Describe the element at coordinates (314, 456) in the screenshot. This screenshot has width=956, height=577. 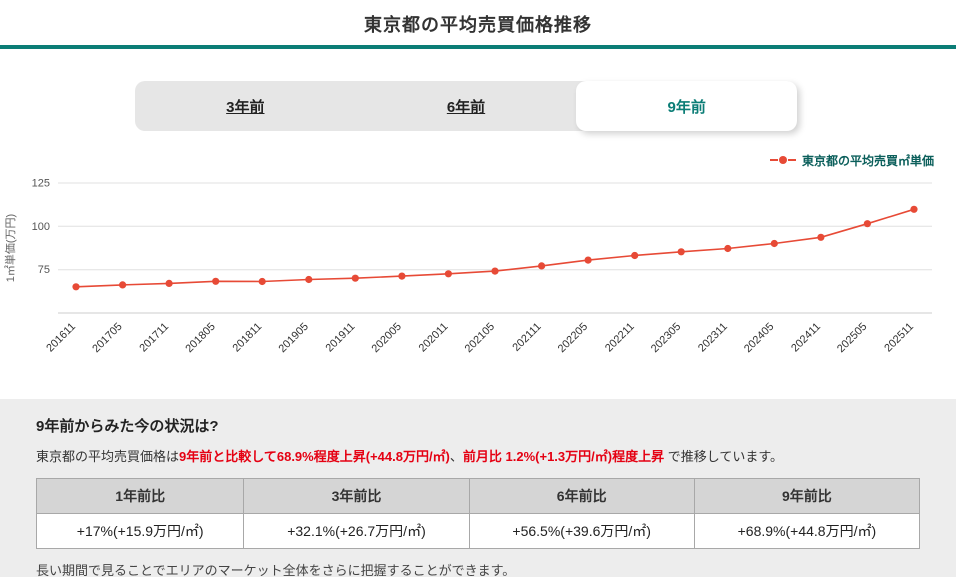
I see `summary-highlight-text: 9年前と比較して68.9%程度上昇(+44.8万円/㎡)` at that location.